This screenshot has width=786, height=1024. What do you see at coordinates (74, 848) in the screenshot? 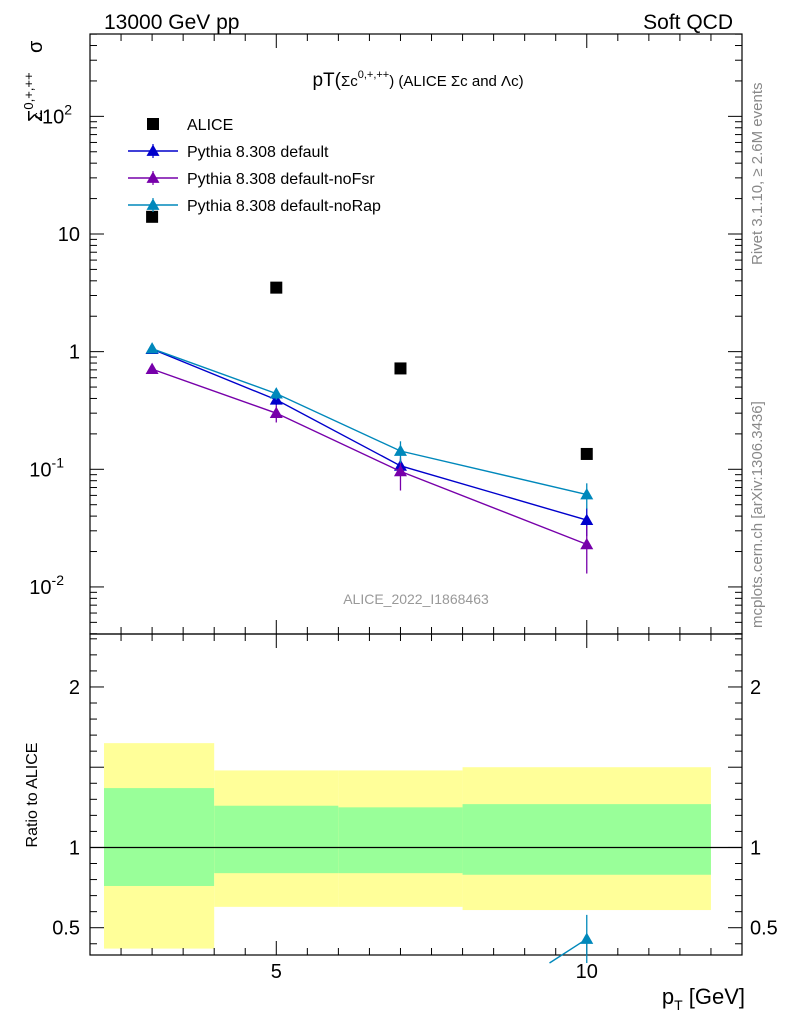
I see `ratio-tick-label-left: 1` at bounding box center [74, 848].